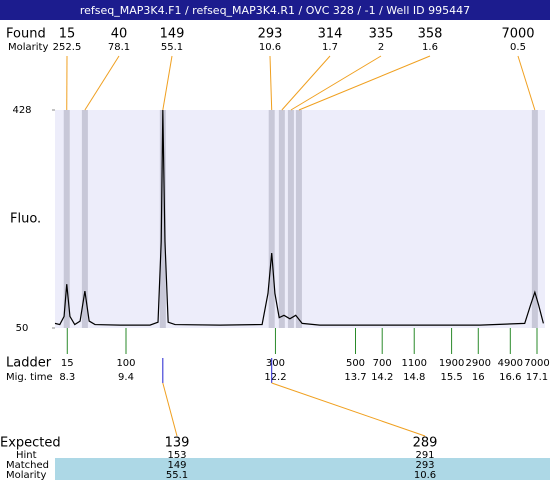 The image size is (550, 480). What do you see at coordinates (119, 47) in the screenshot?
I see `found-molarity: 78.1` at bounding box center [119, 47].